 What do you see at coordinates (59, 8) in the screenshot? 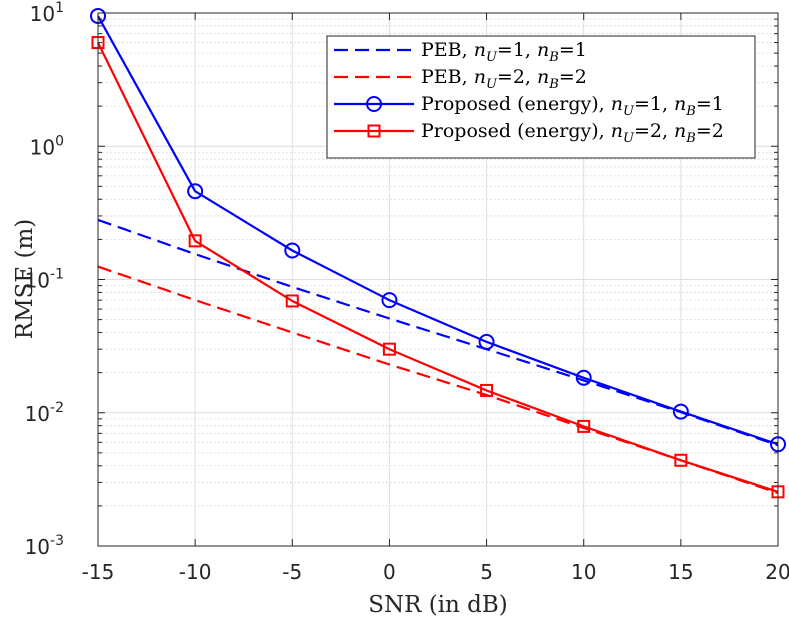
I see `y-tick-exponent: 1` at bounding box center [59, 8].